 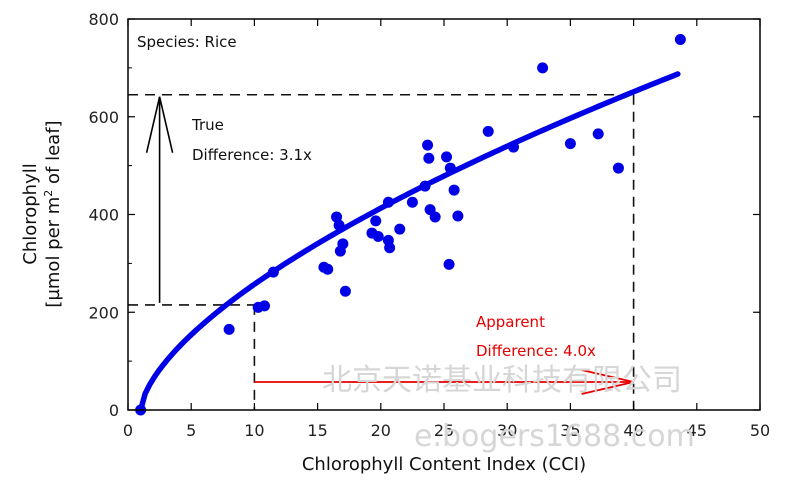 I want to click on y-axis-label-line2: [µmol per m2 of leaf], so click(x=53, y=213).